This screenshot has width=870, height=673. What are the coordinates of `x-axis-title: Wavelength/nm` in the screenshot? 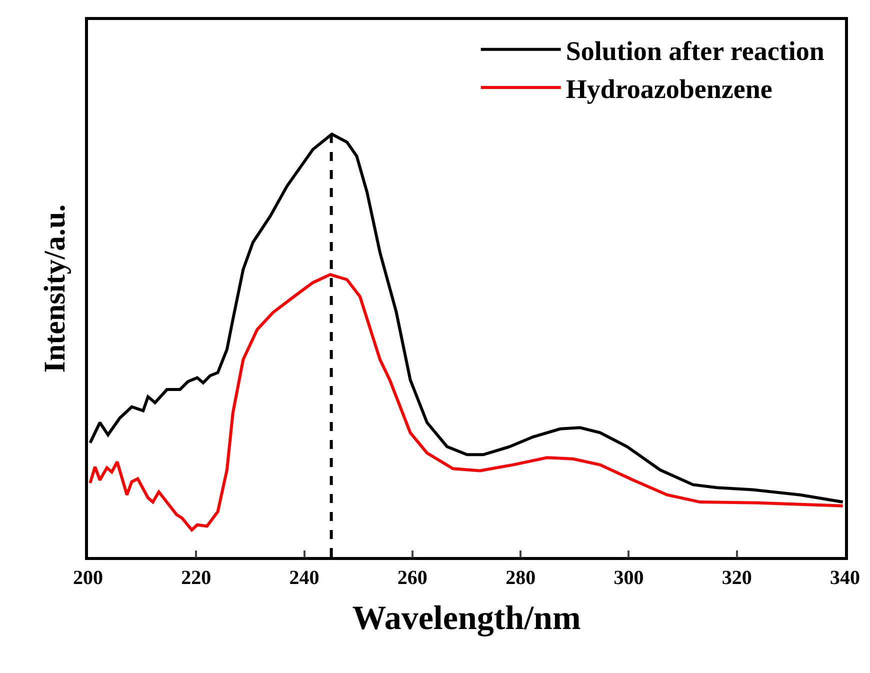 It's located at (466, 619).